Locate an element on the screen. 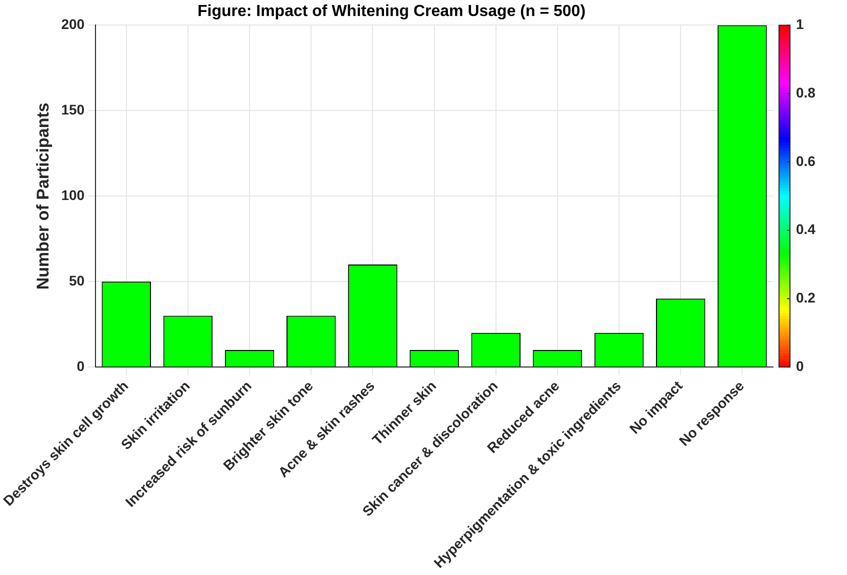 This screenshot has width=847, height=575. color-bar-label: 0.2 is located at coordinates (806, 298).